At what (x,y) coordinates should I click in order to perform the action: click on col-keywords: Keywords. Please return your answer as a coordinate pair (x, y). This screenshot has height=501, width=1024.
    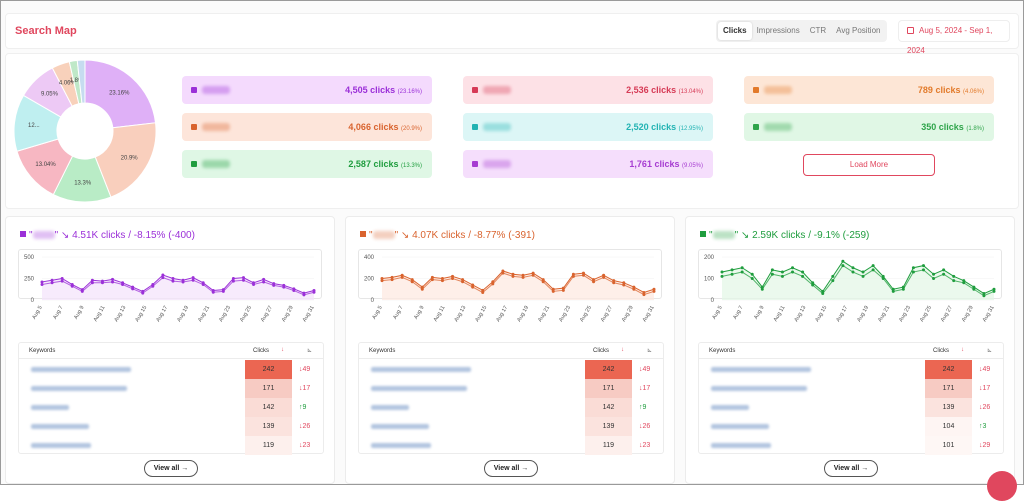
    Looking at the image, I should click on (382, 351).